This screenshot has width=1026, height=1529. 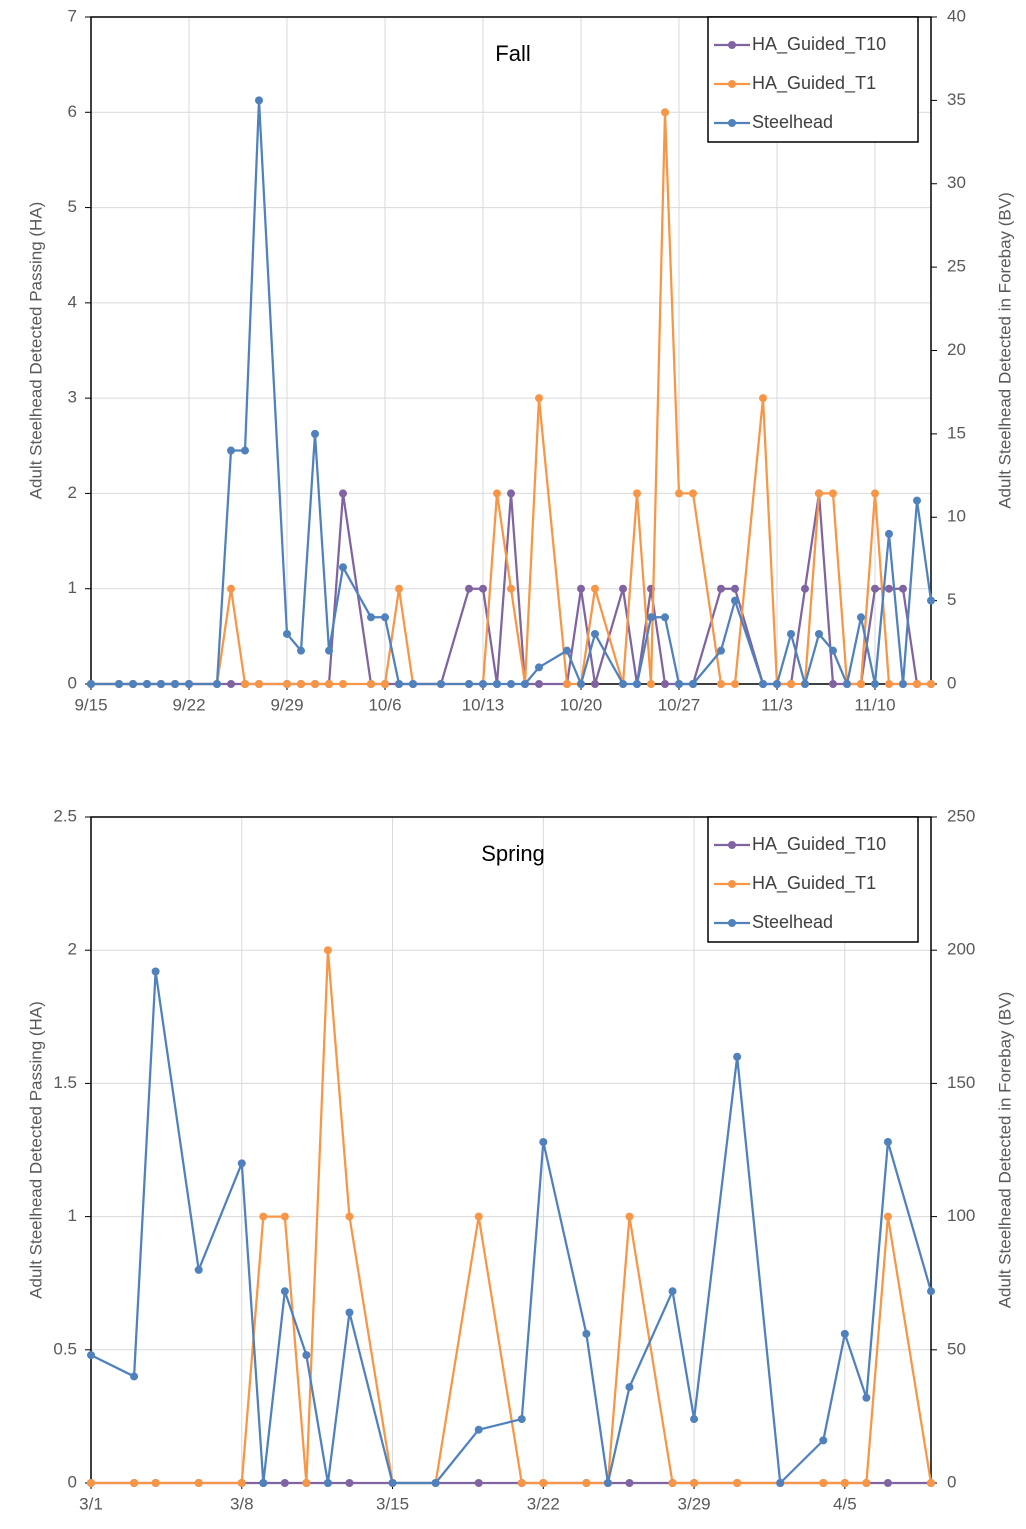 I want to click on y-tick-label: 5, so click(x=72, y=206).